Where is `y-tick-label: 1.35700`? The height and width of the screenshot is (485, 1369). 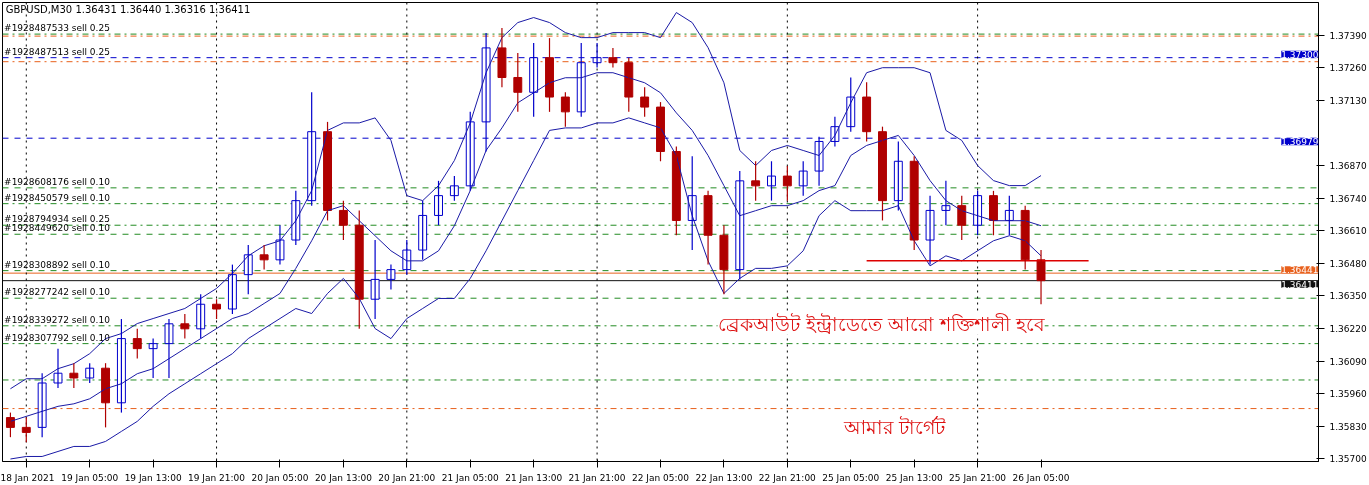 y-tick-label: 1.35700 is located at coordinates (1348, 459).